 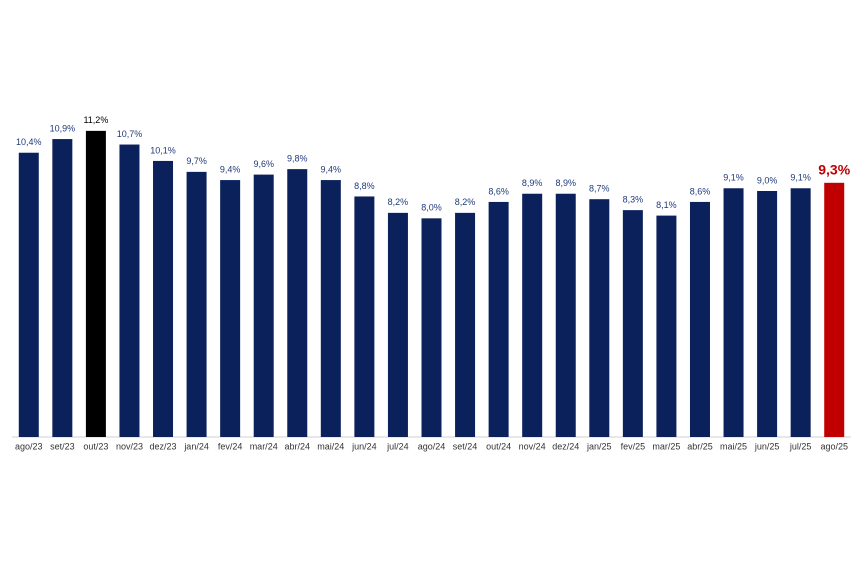 I want to click on x-tick-label: jul/24, so click(x=397, y=446).